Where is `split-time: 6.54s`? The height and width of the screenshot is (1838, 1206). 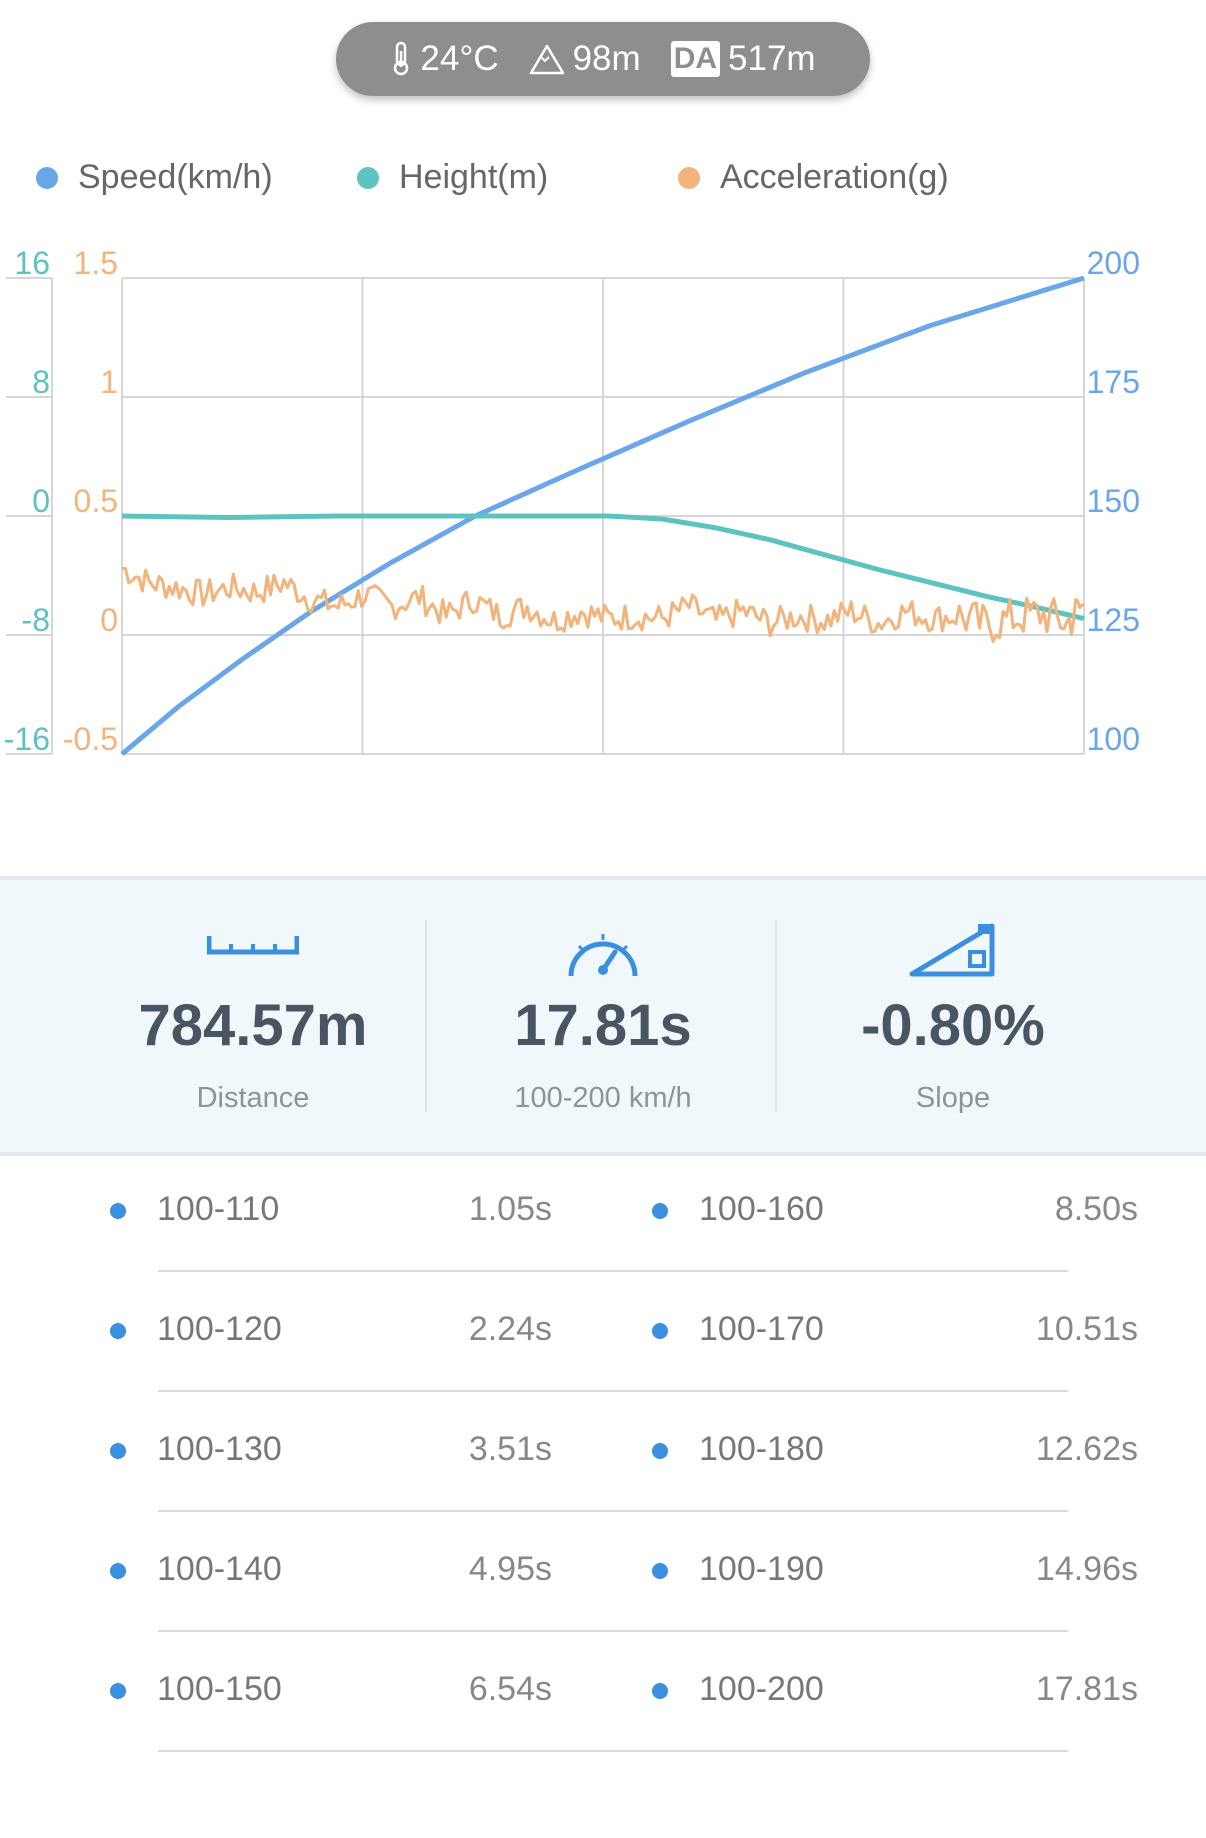 split-time: 6.54s is located at coordinates (510, 1689).